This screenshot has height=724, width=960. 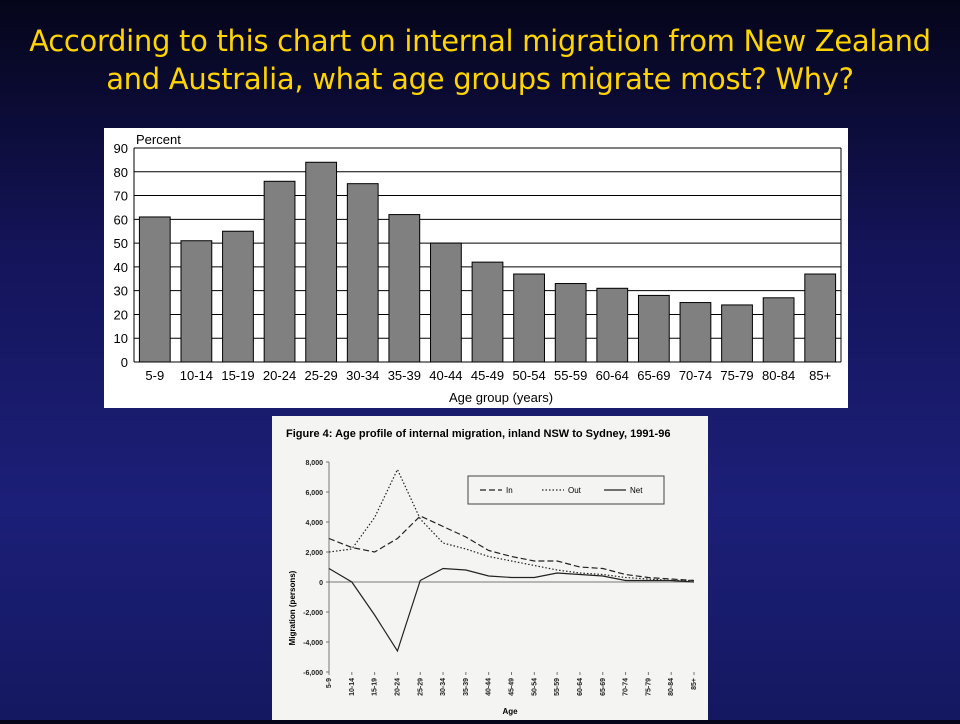 What do you see at coordinates (501, 397) in the screenshot?
I see `x-axis-label: Age group (years)` at bounding box center [501, 397].